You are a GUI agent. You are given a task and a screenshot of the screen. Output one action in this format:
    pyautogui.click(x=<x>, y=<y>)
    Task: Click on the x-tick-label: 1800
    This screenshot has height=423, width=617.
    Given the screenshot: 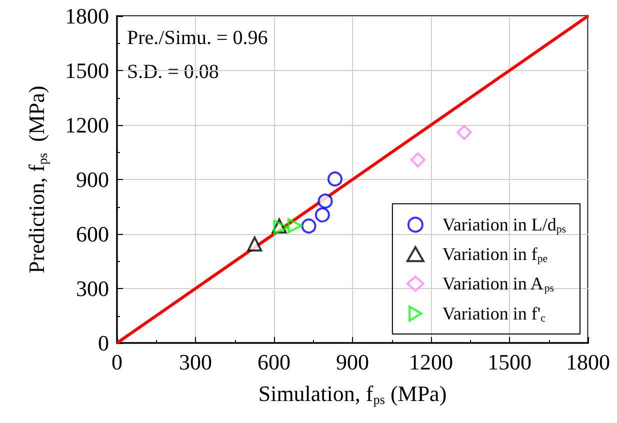 What is the action you would take?
    pyautogui.click(x=588, y=362)
    